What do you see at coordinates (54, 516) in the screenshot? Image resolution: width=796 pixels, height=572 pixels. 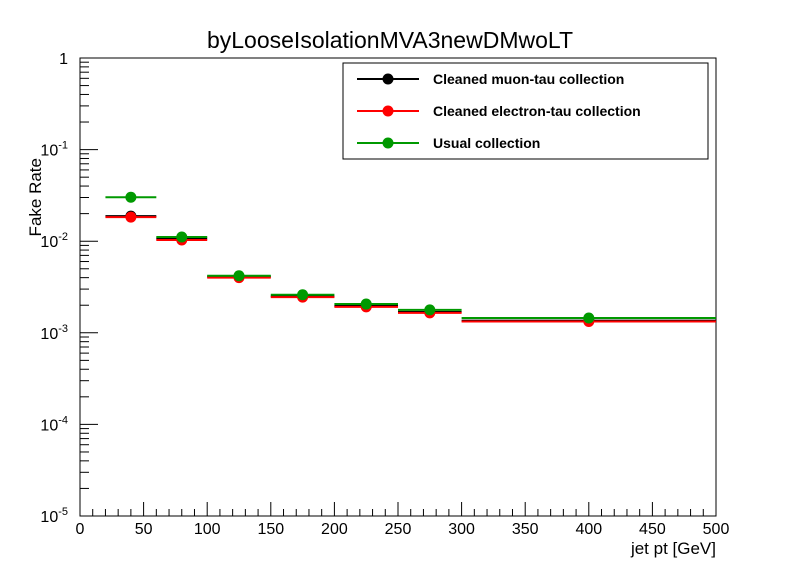 I see `y-tick-label: 10⁻⁵` at bounding box center [54, 516].